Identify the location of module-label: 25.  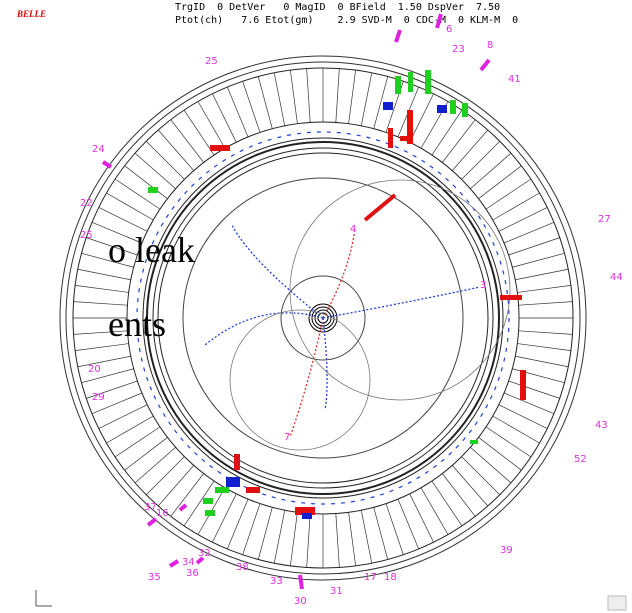
(86, 235).